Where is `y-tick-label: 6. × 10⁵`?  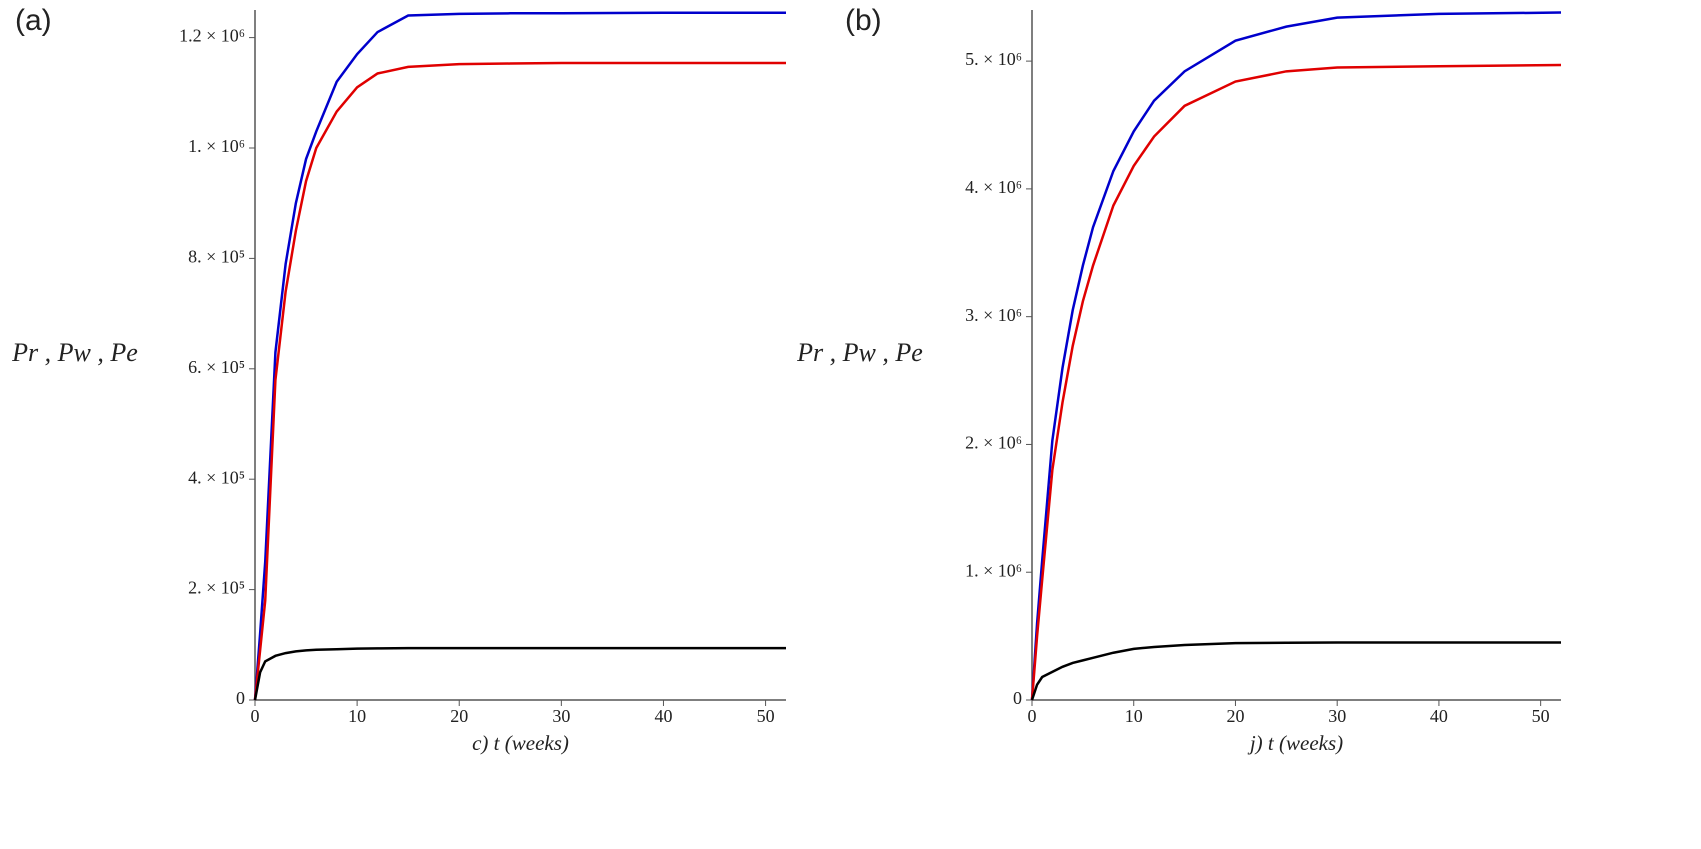
y-tick-label: 6. × 10⁵ is located at coordinates (216, 367).